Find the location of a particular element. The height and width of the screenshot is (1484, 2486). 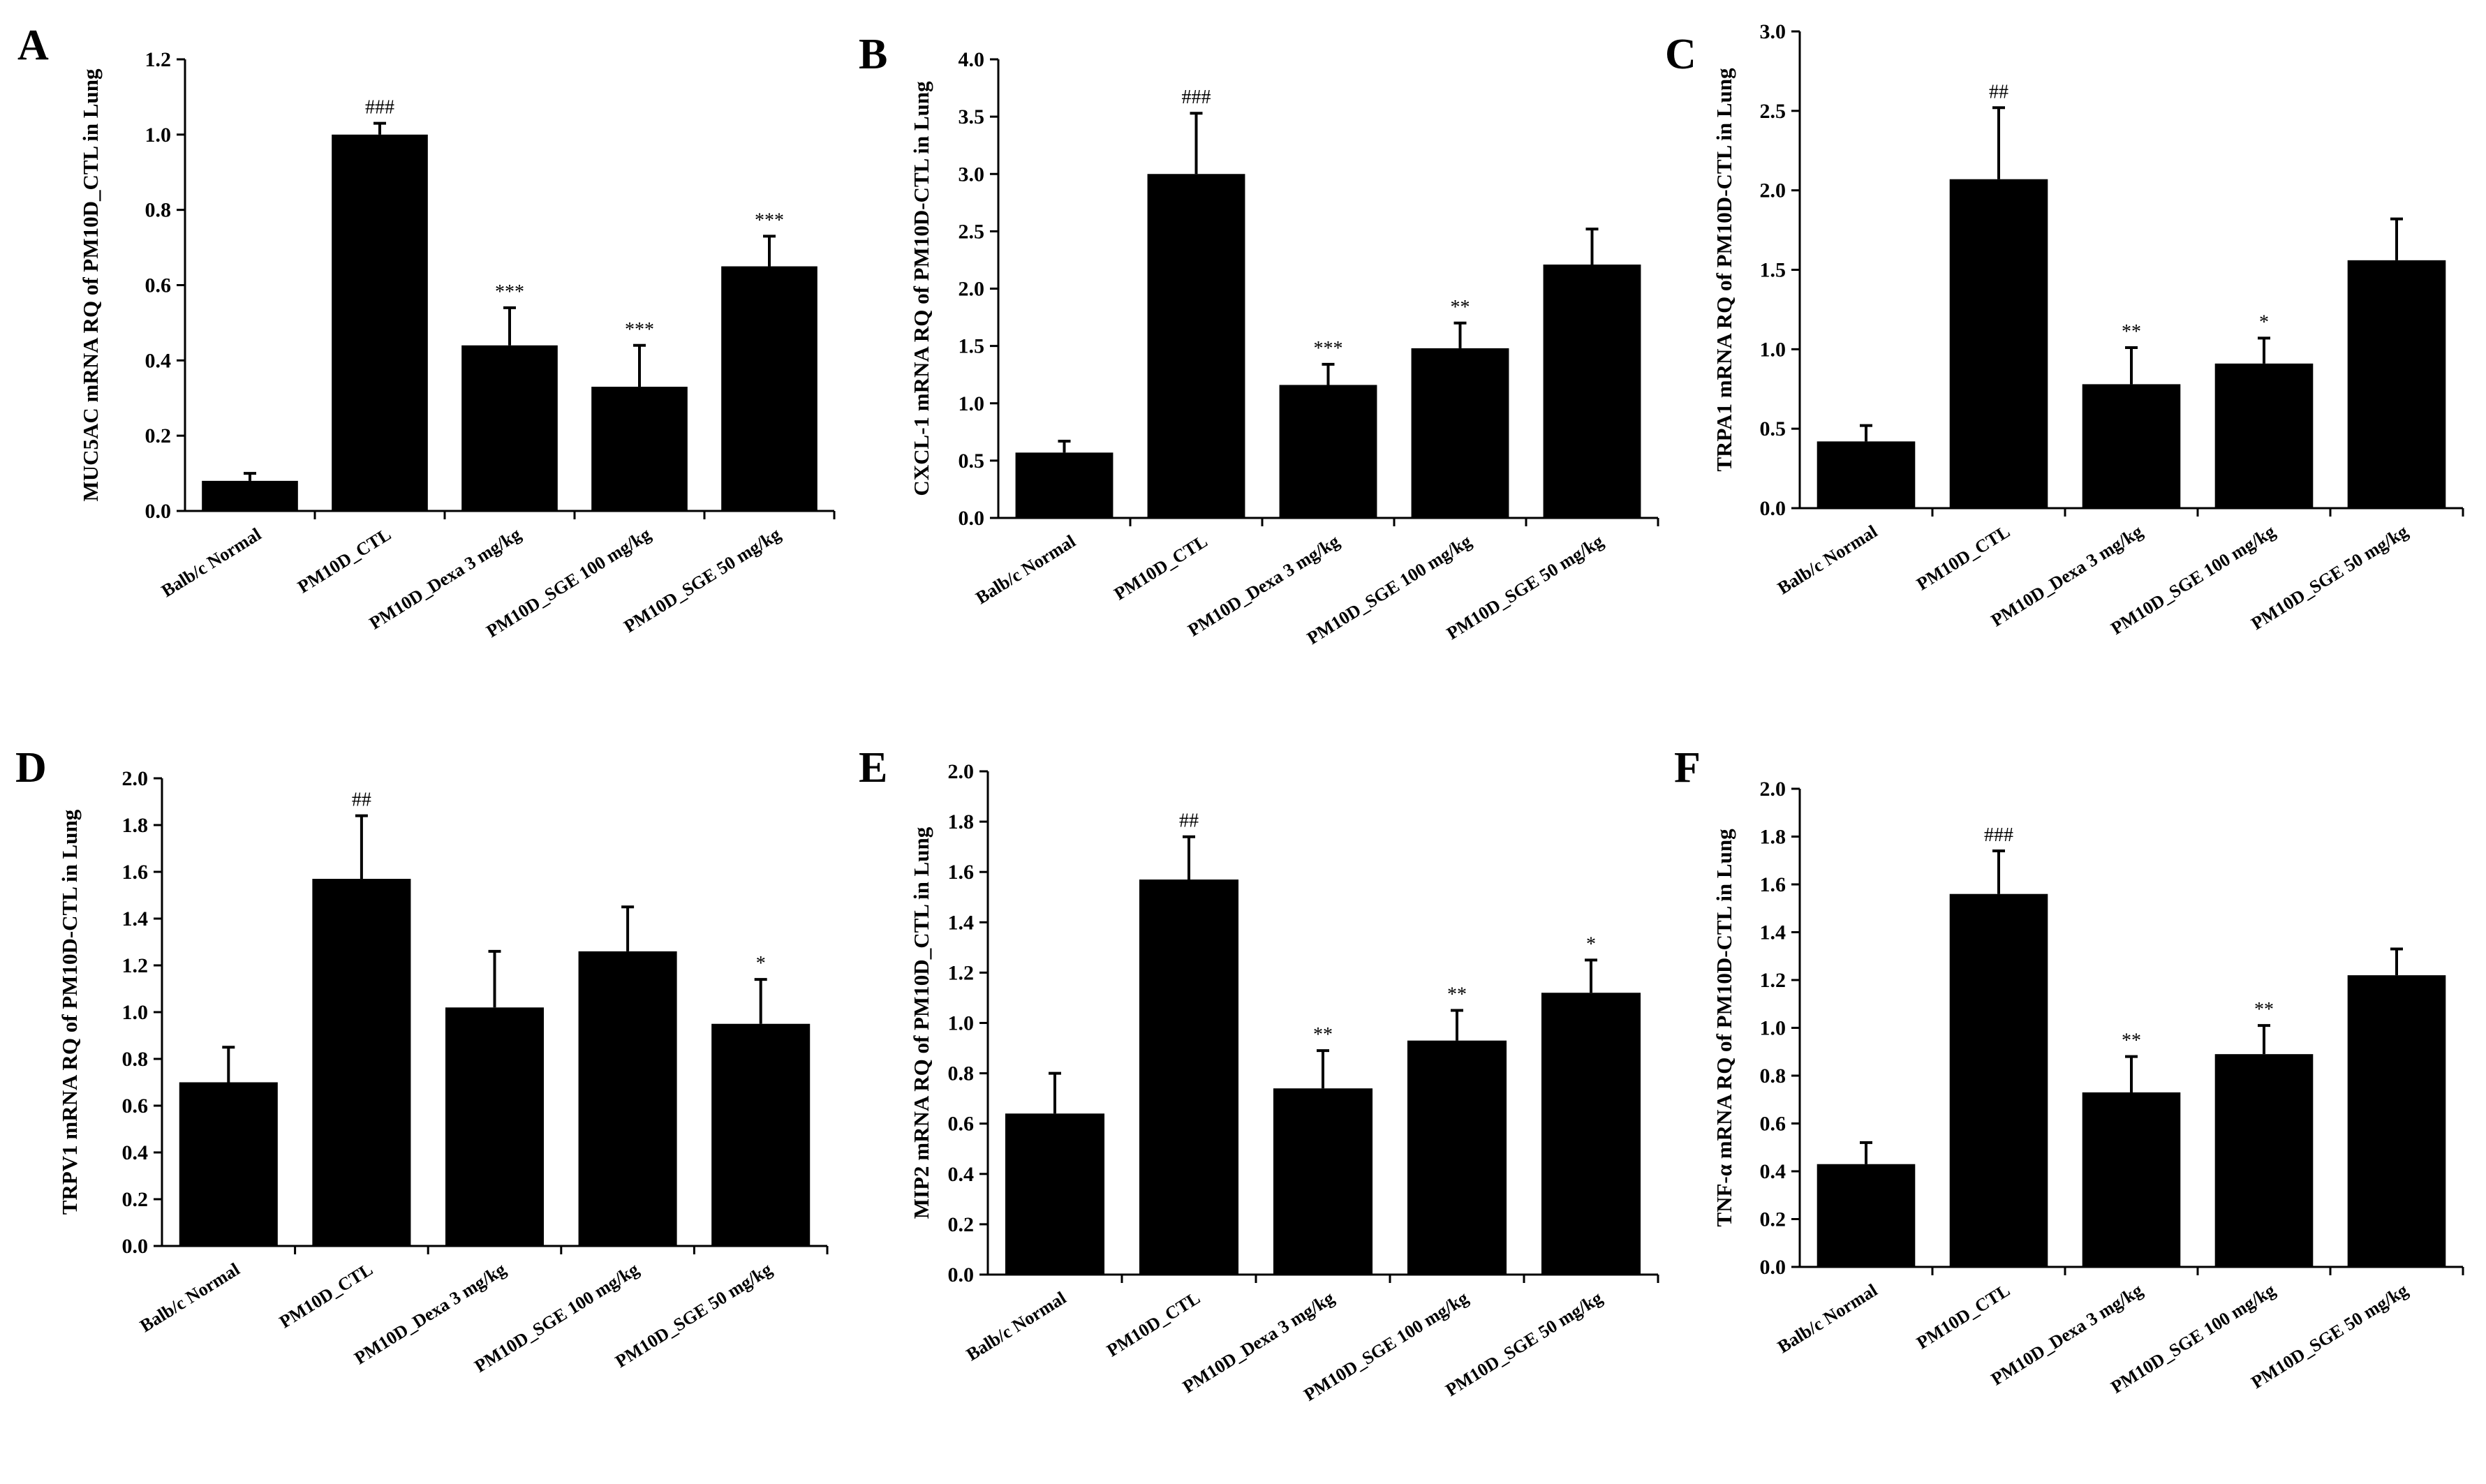

y-axis-label: CXCL-1 mRNA RQ of PM10D-CTL in Lung is located at coordinates (921, 288).